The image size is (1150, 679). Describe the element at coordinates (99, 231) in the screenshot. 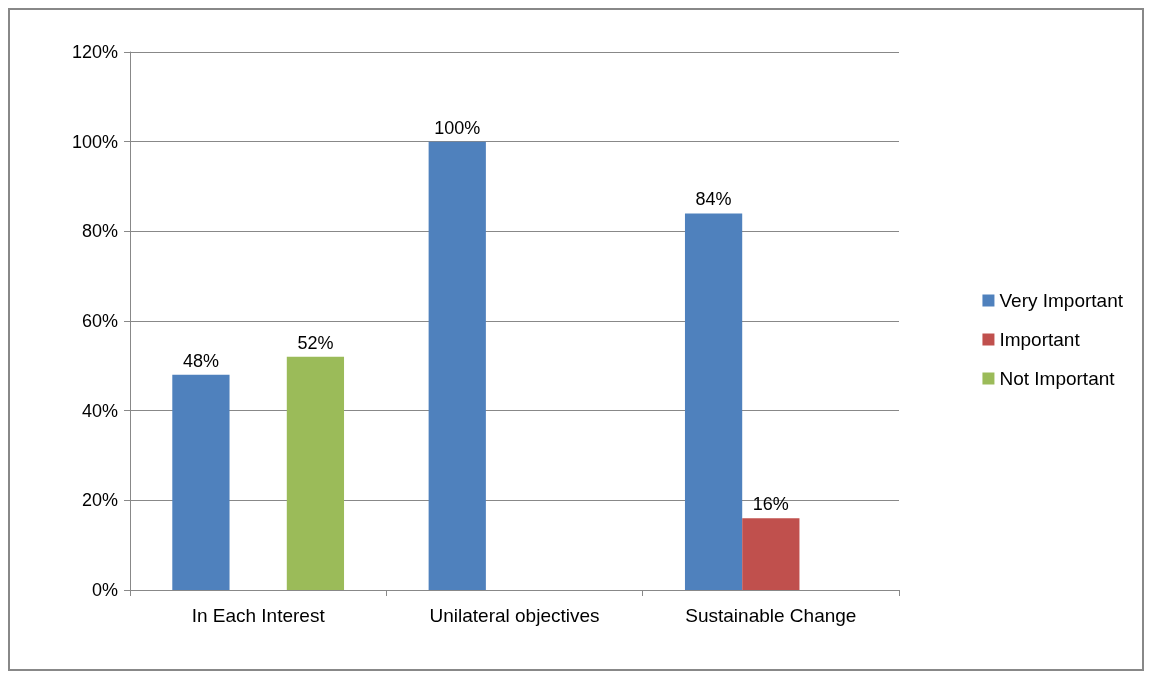

I see `y-tick-label: 80%` at that location.